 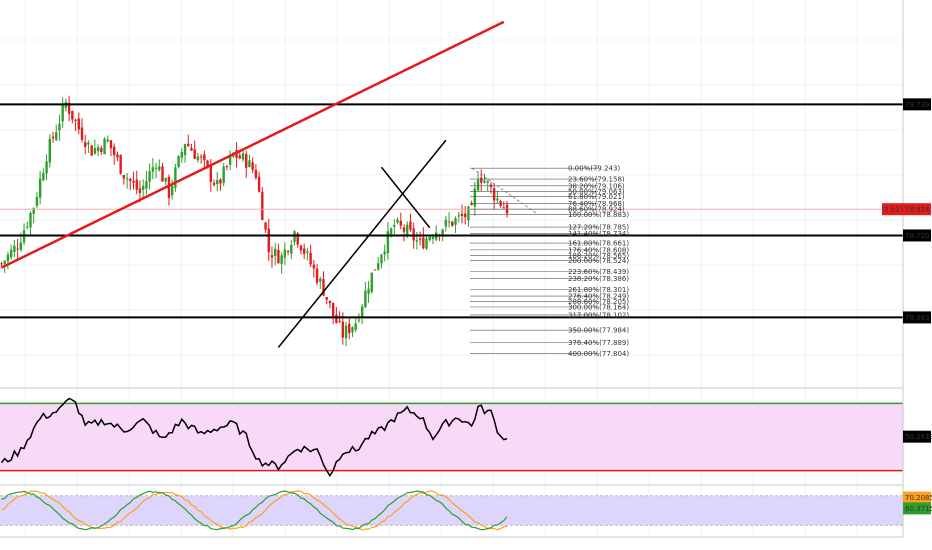 What do you see at coordinates (505, 191) in the screenshot?
I see `fib-diagonal` at bounding box center [505, 191].